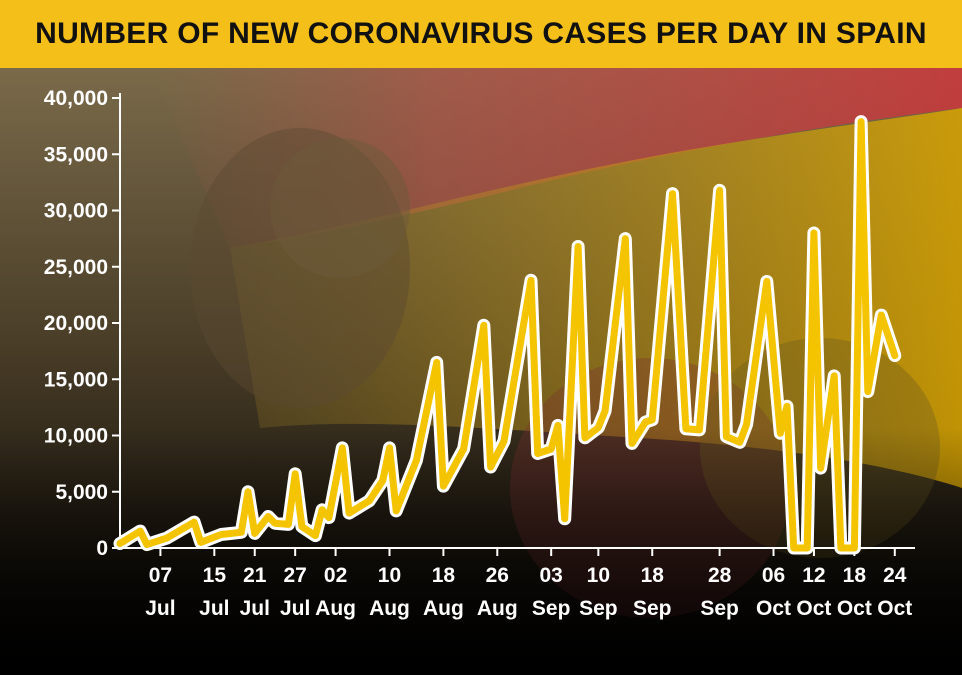 The image size is (962, 675). What do you see at coordinates (76, 323) in the screenshot?
I see `y-tick-label: 20,000` at bounding box center [76, 323].